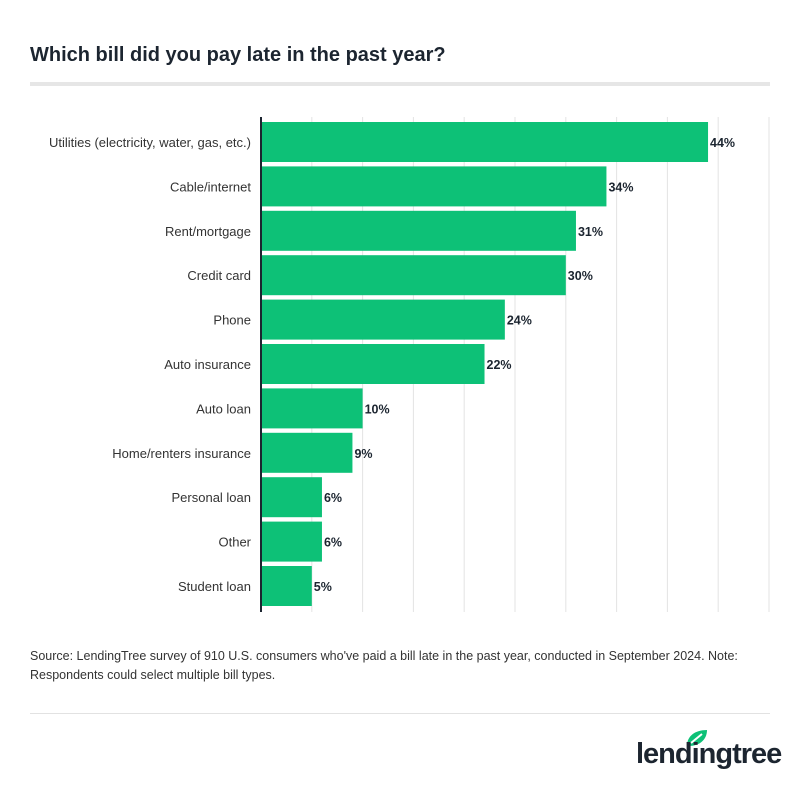 The width and height of the screenshot is (800, 785). I want to click on lendingtree-logo: lendingtree, so click(709, 750).